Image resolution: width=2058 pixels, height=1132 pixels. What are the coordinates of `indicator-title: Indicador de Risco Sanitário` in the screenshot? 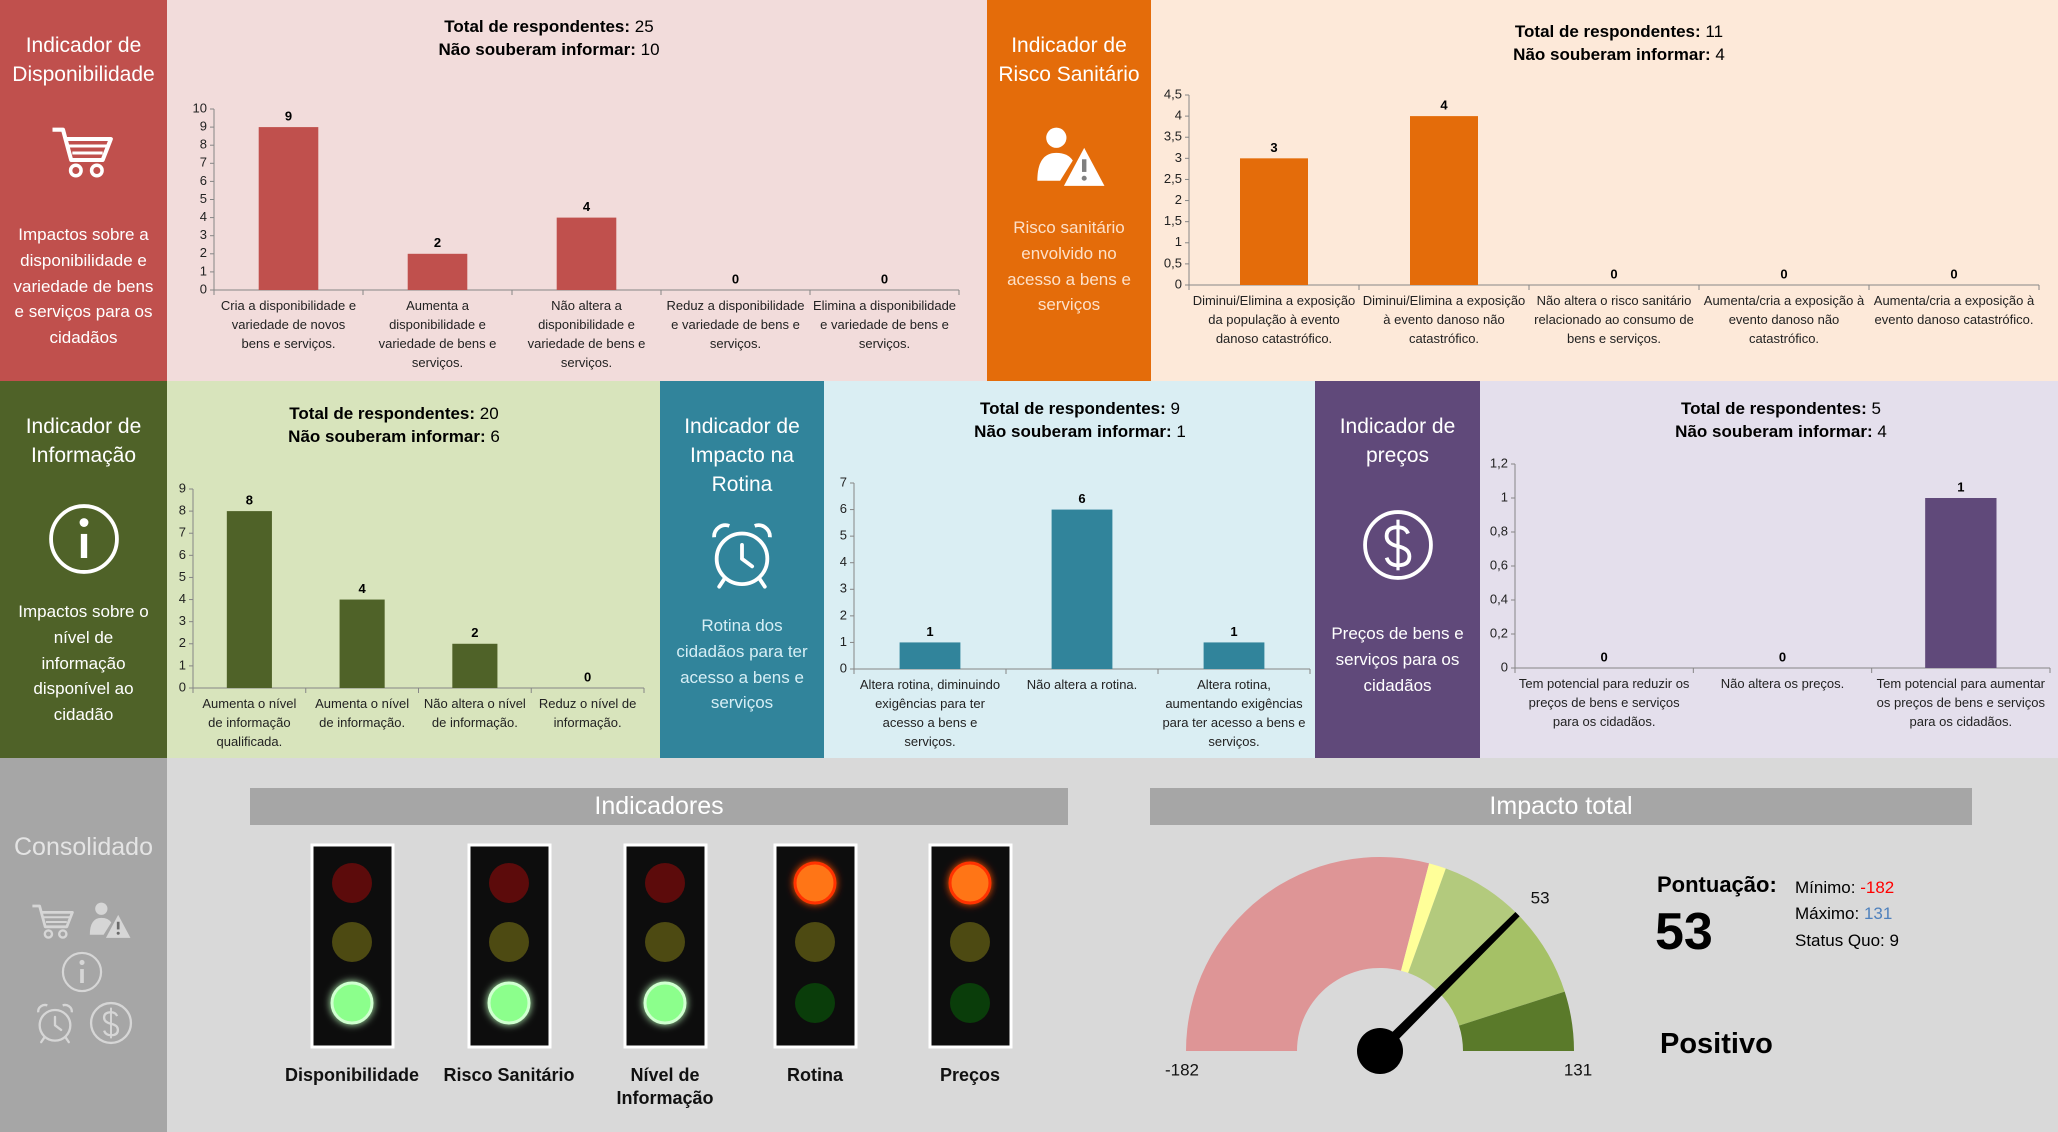 It's located at (1069, 60).